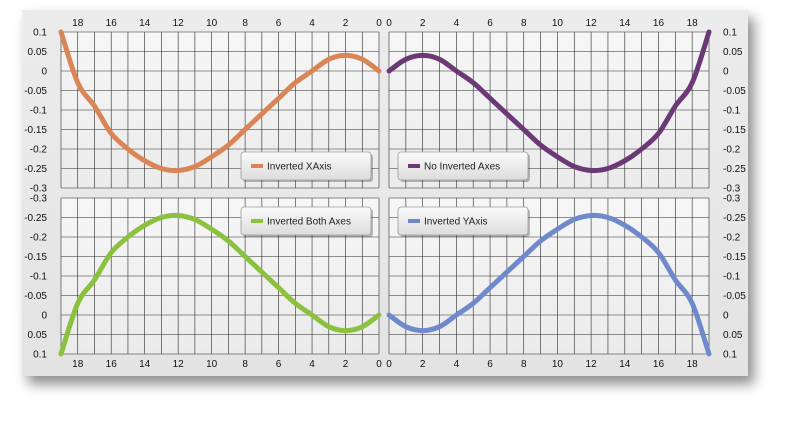 This screenshot has width=790, height=421. What do you see at coordinates (490, 364) in the screenshot?
I see `x-tick-label: 6` at bounding box center [490, 364].